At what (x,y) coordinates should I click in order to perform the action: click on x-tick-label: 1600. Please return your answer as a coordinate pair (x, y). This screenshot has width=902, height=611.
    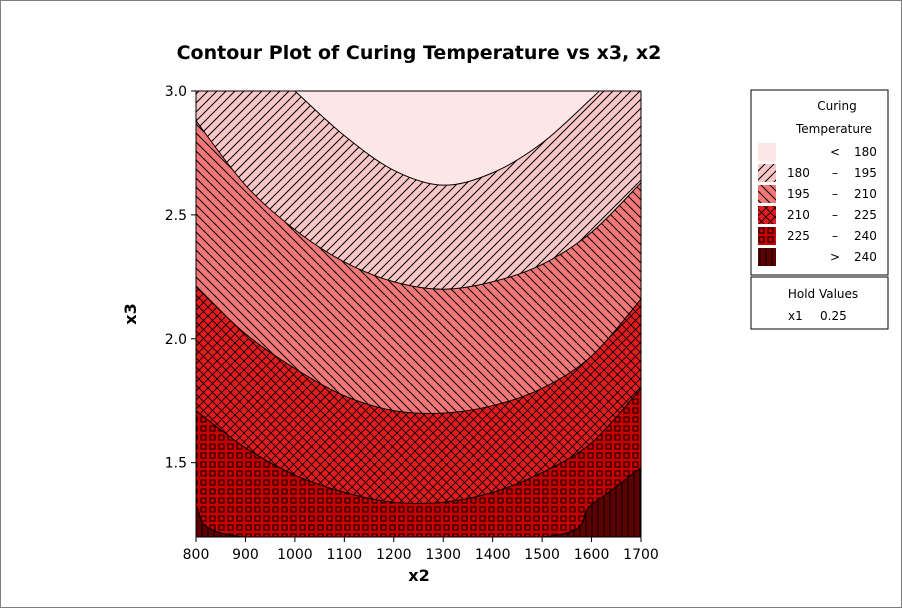
    Looking at the image, I should click on (592, 555).